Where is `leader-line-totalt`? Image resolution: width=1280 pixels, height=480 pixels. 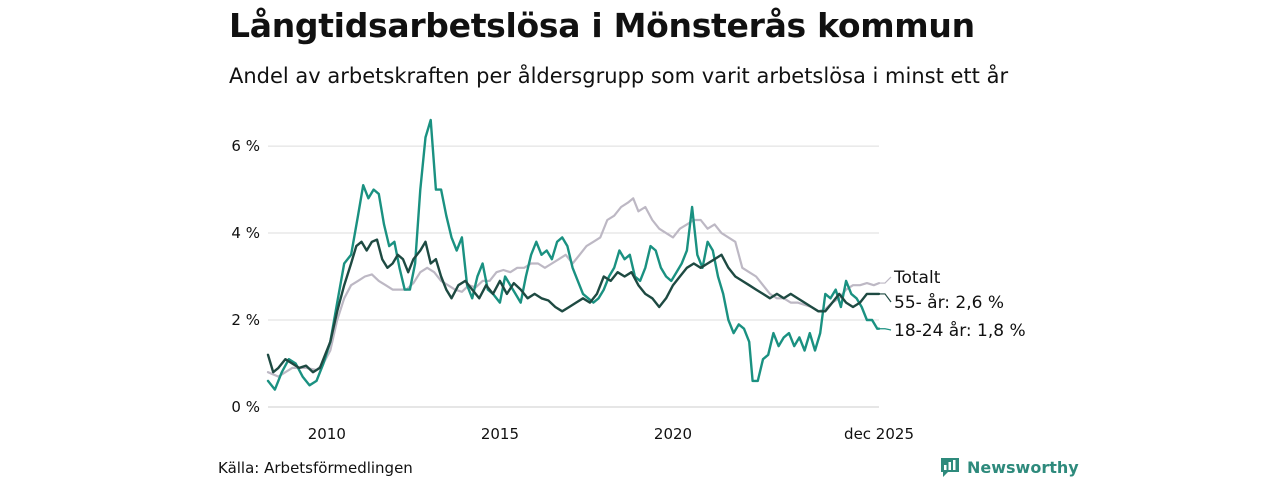 leader-line-totalt is located at coordinates (885, 280).